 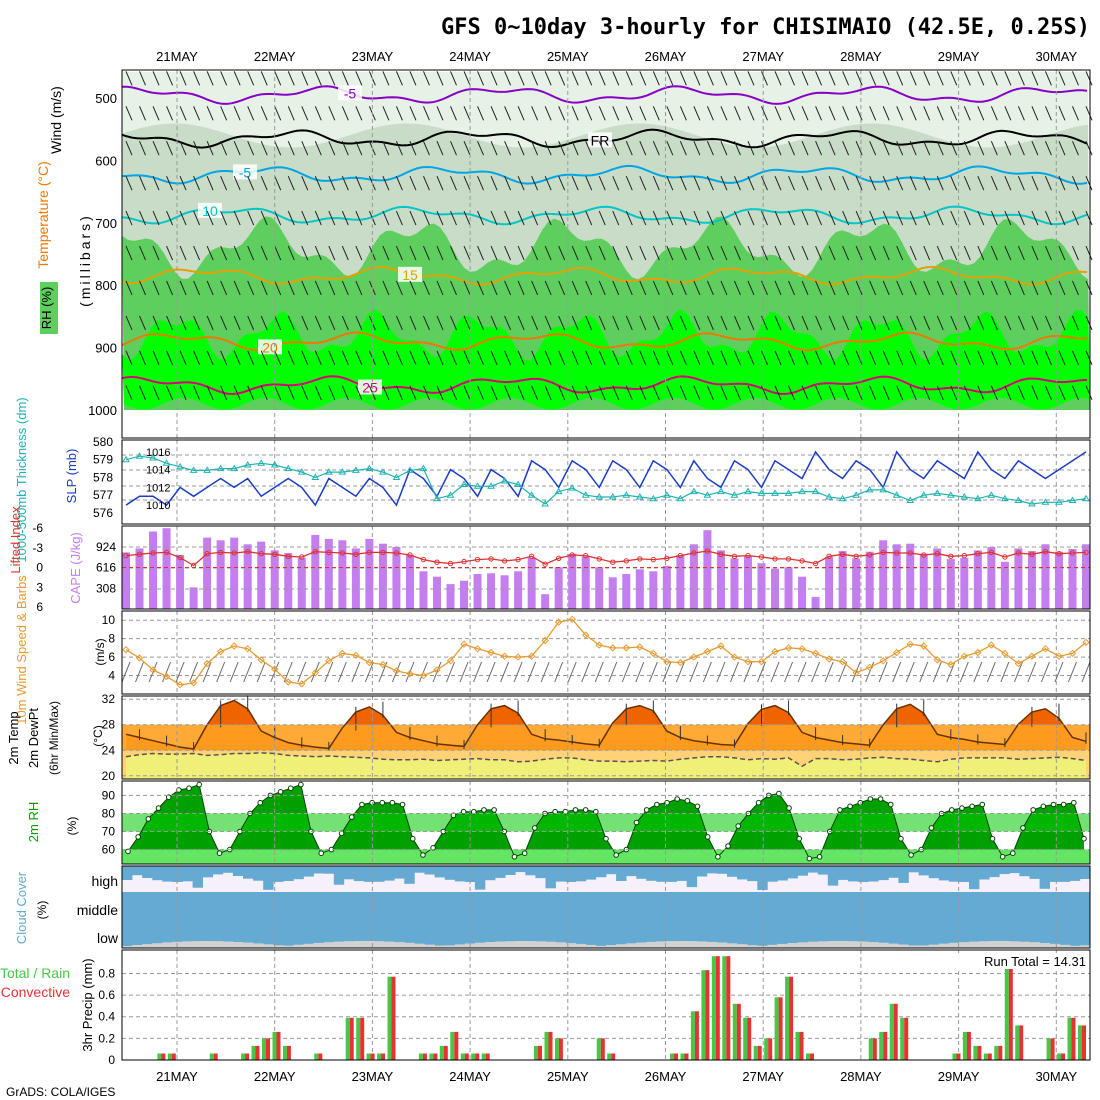 What do you see at coordinates (606, 478) in the screenshot?
I see `series-slp` at bounding box center [606, 478].